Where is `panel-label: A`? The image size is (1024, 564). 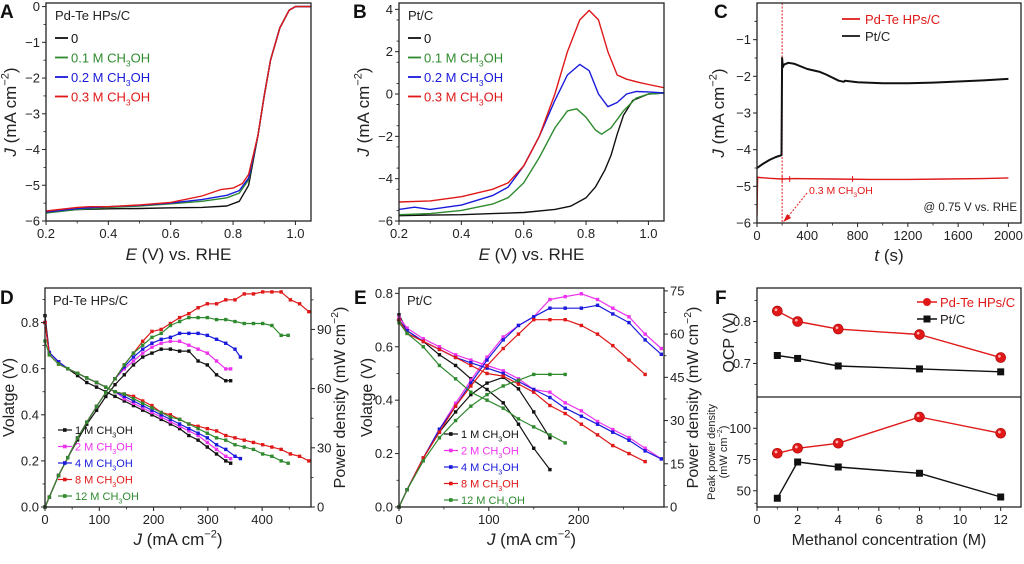
panel-label: A is located at coordinates (7, 12).